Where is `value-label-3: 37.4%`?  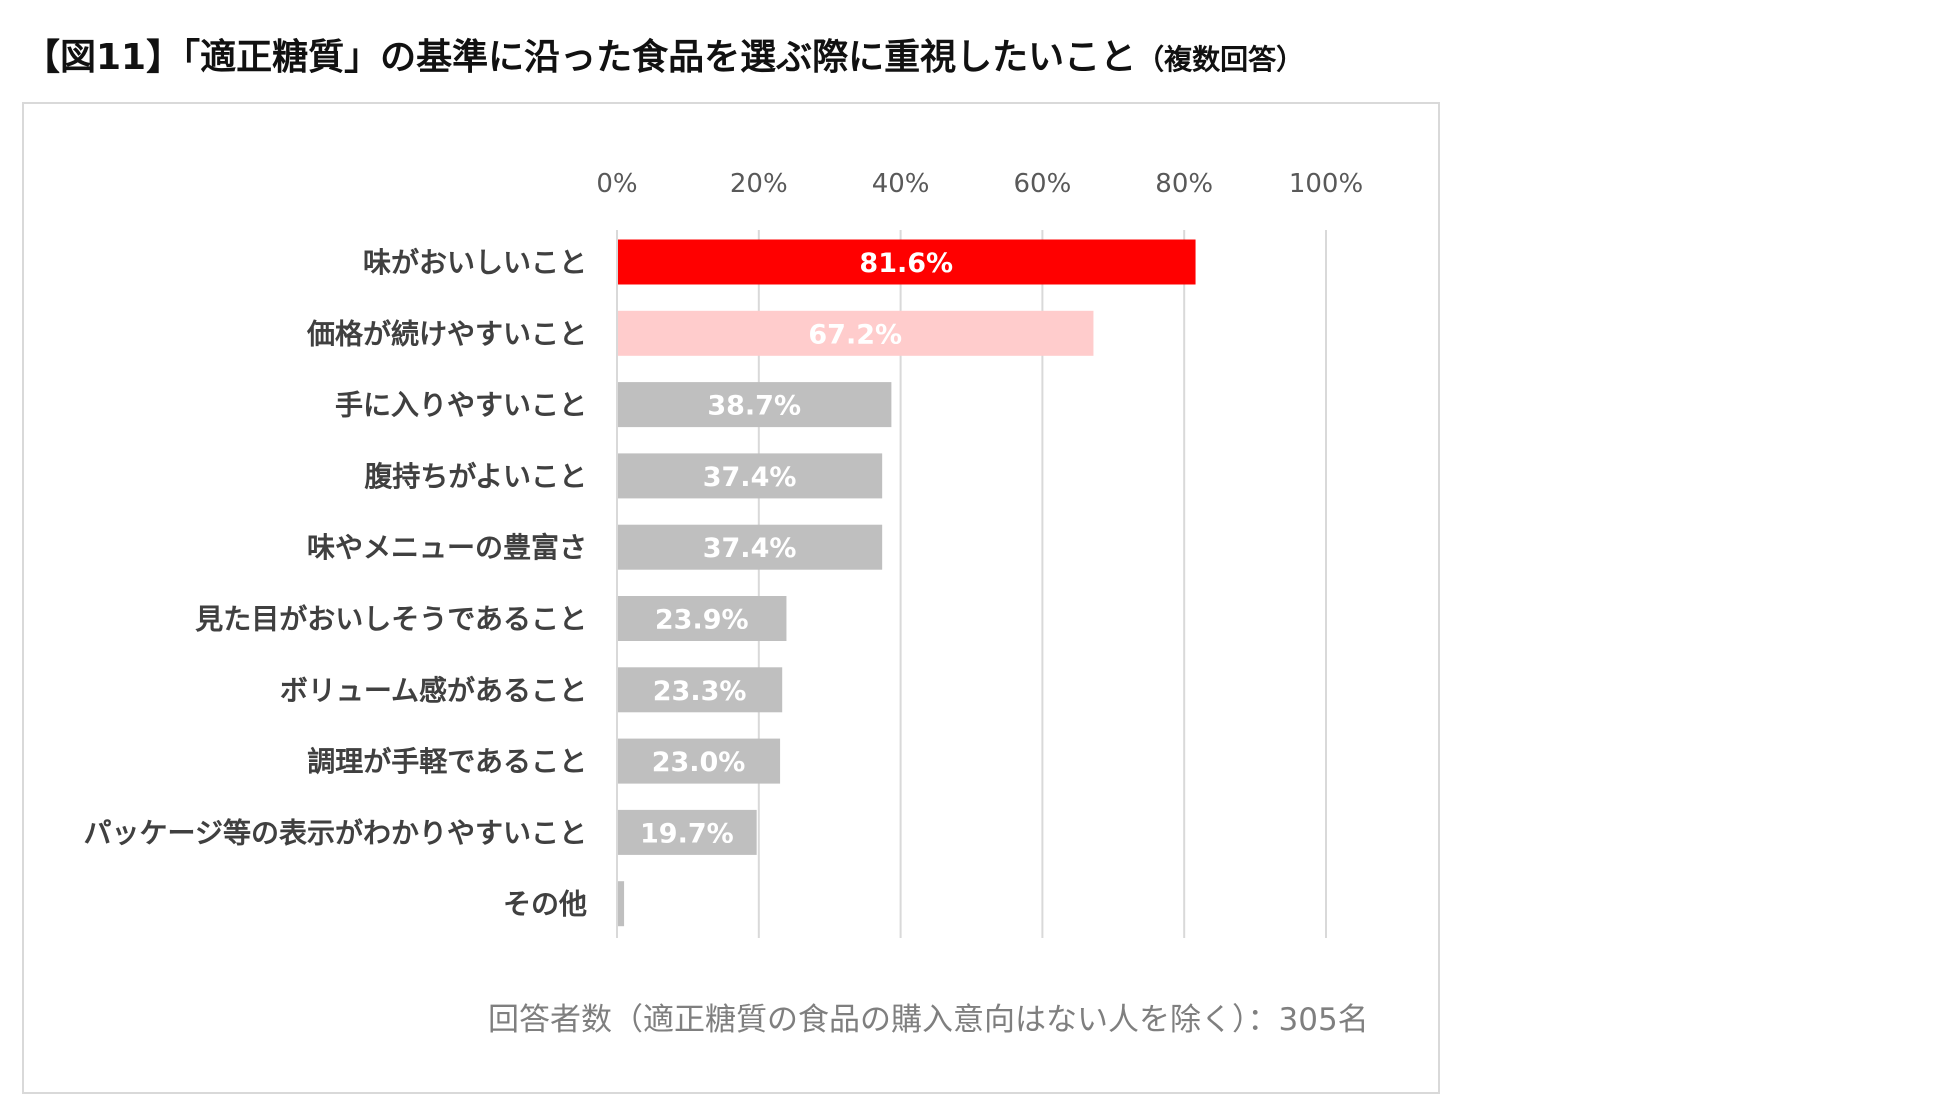 value-label-3: 37.4% is located at coordinates (750, 477).